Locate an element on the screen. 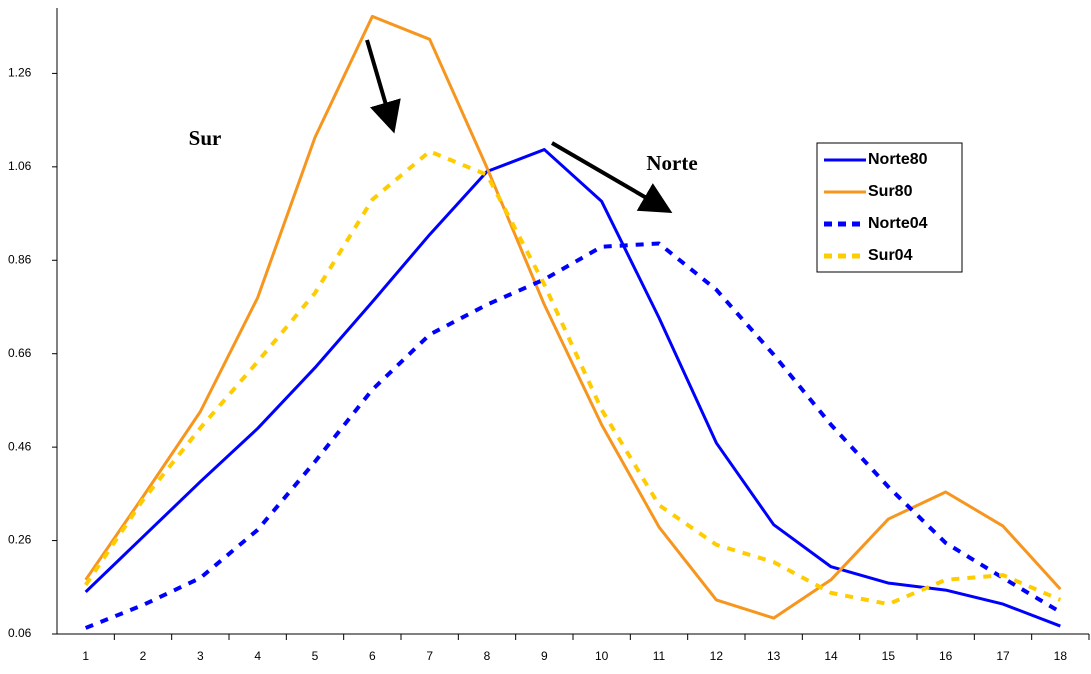  x-tick-label: 18 is located at coordinates (1061, 656).